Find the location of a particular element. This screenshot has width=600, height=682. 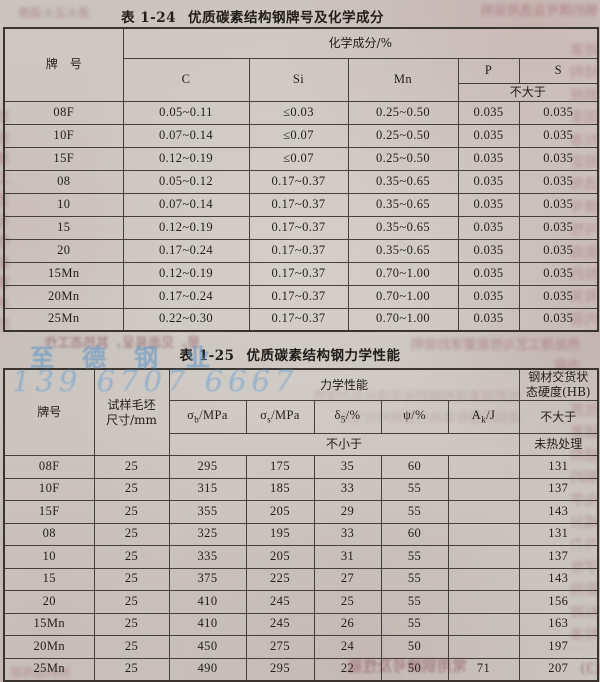

c-cell: 0.05~0.11 is located at coordinates (186, 112).